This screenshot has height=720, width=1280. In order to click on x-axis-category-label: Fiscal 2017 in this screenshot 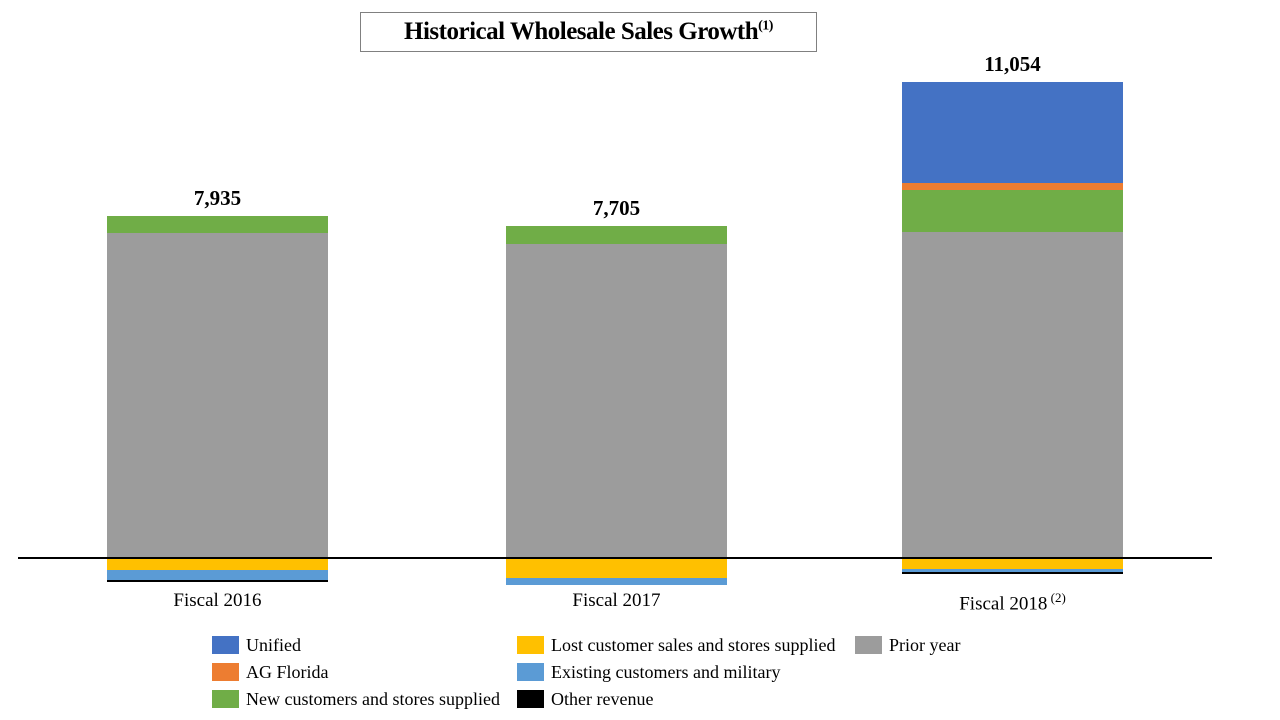, I will do `click(616, 601)`.